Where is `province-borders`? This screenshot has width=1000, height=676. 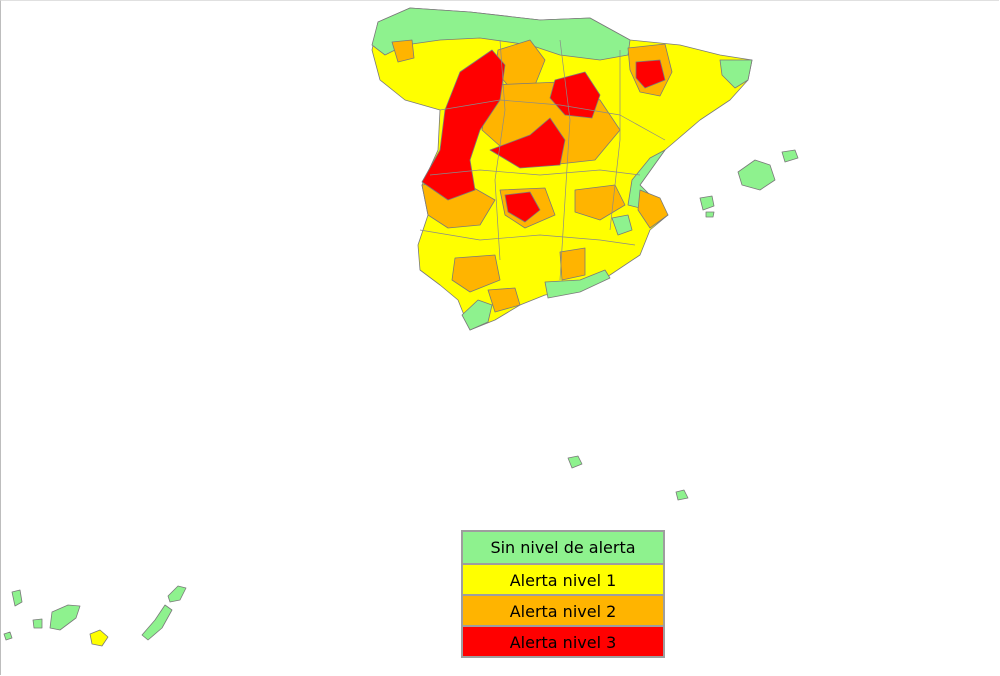 province-borders is located at coordinates (542, 160).